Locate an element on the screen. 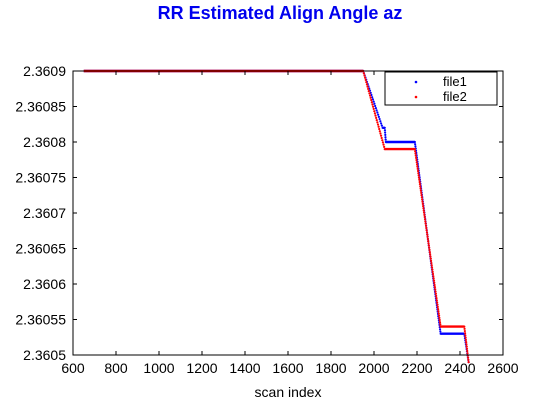  x-tick-label: 1400 is located at coordinates (244, 368).